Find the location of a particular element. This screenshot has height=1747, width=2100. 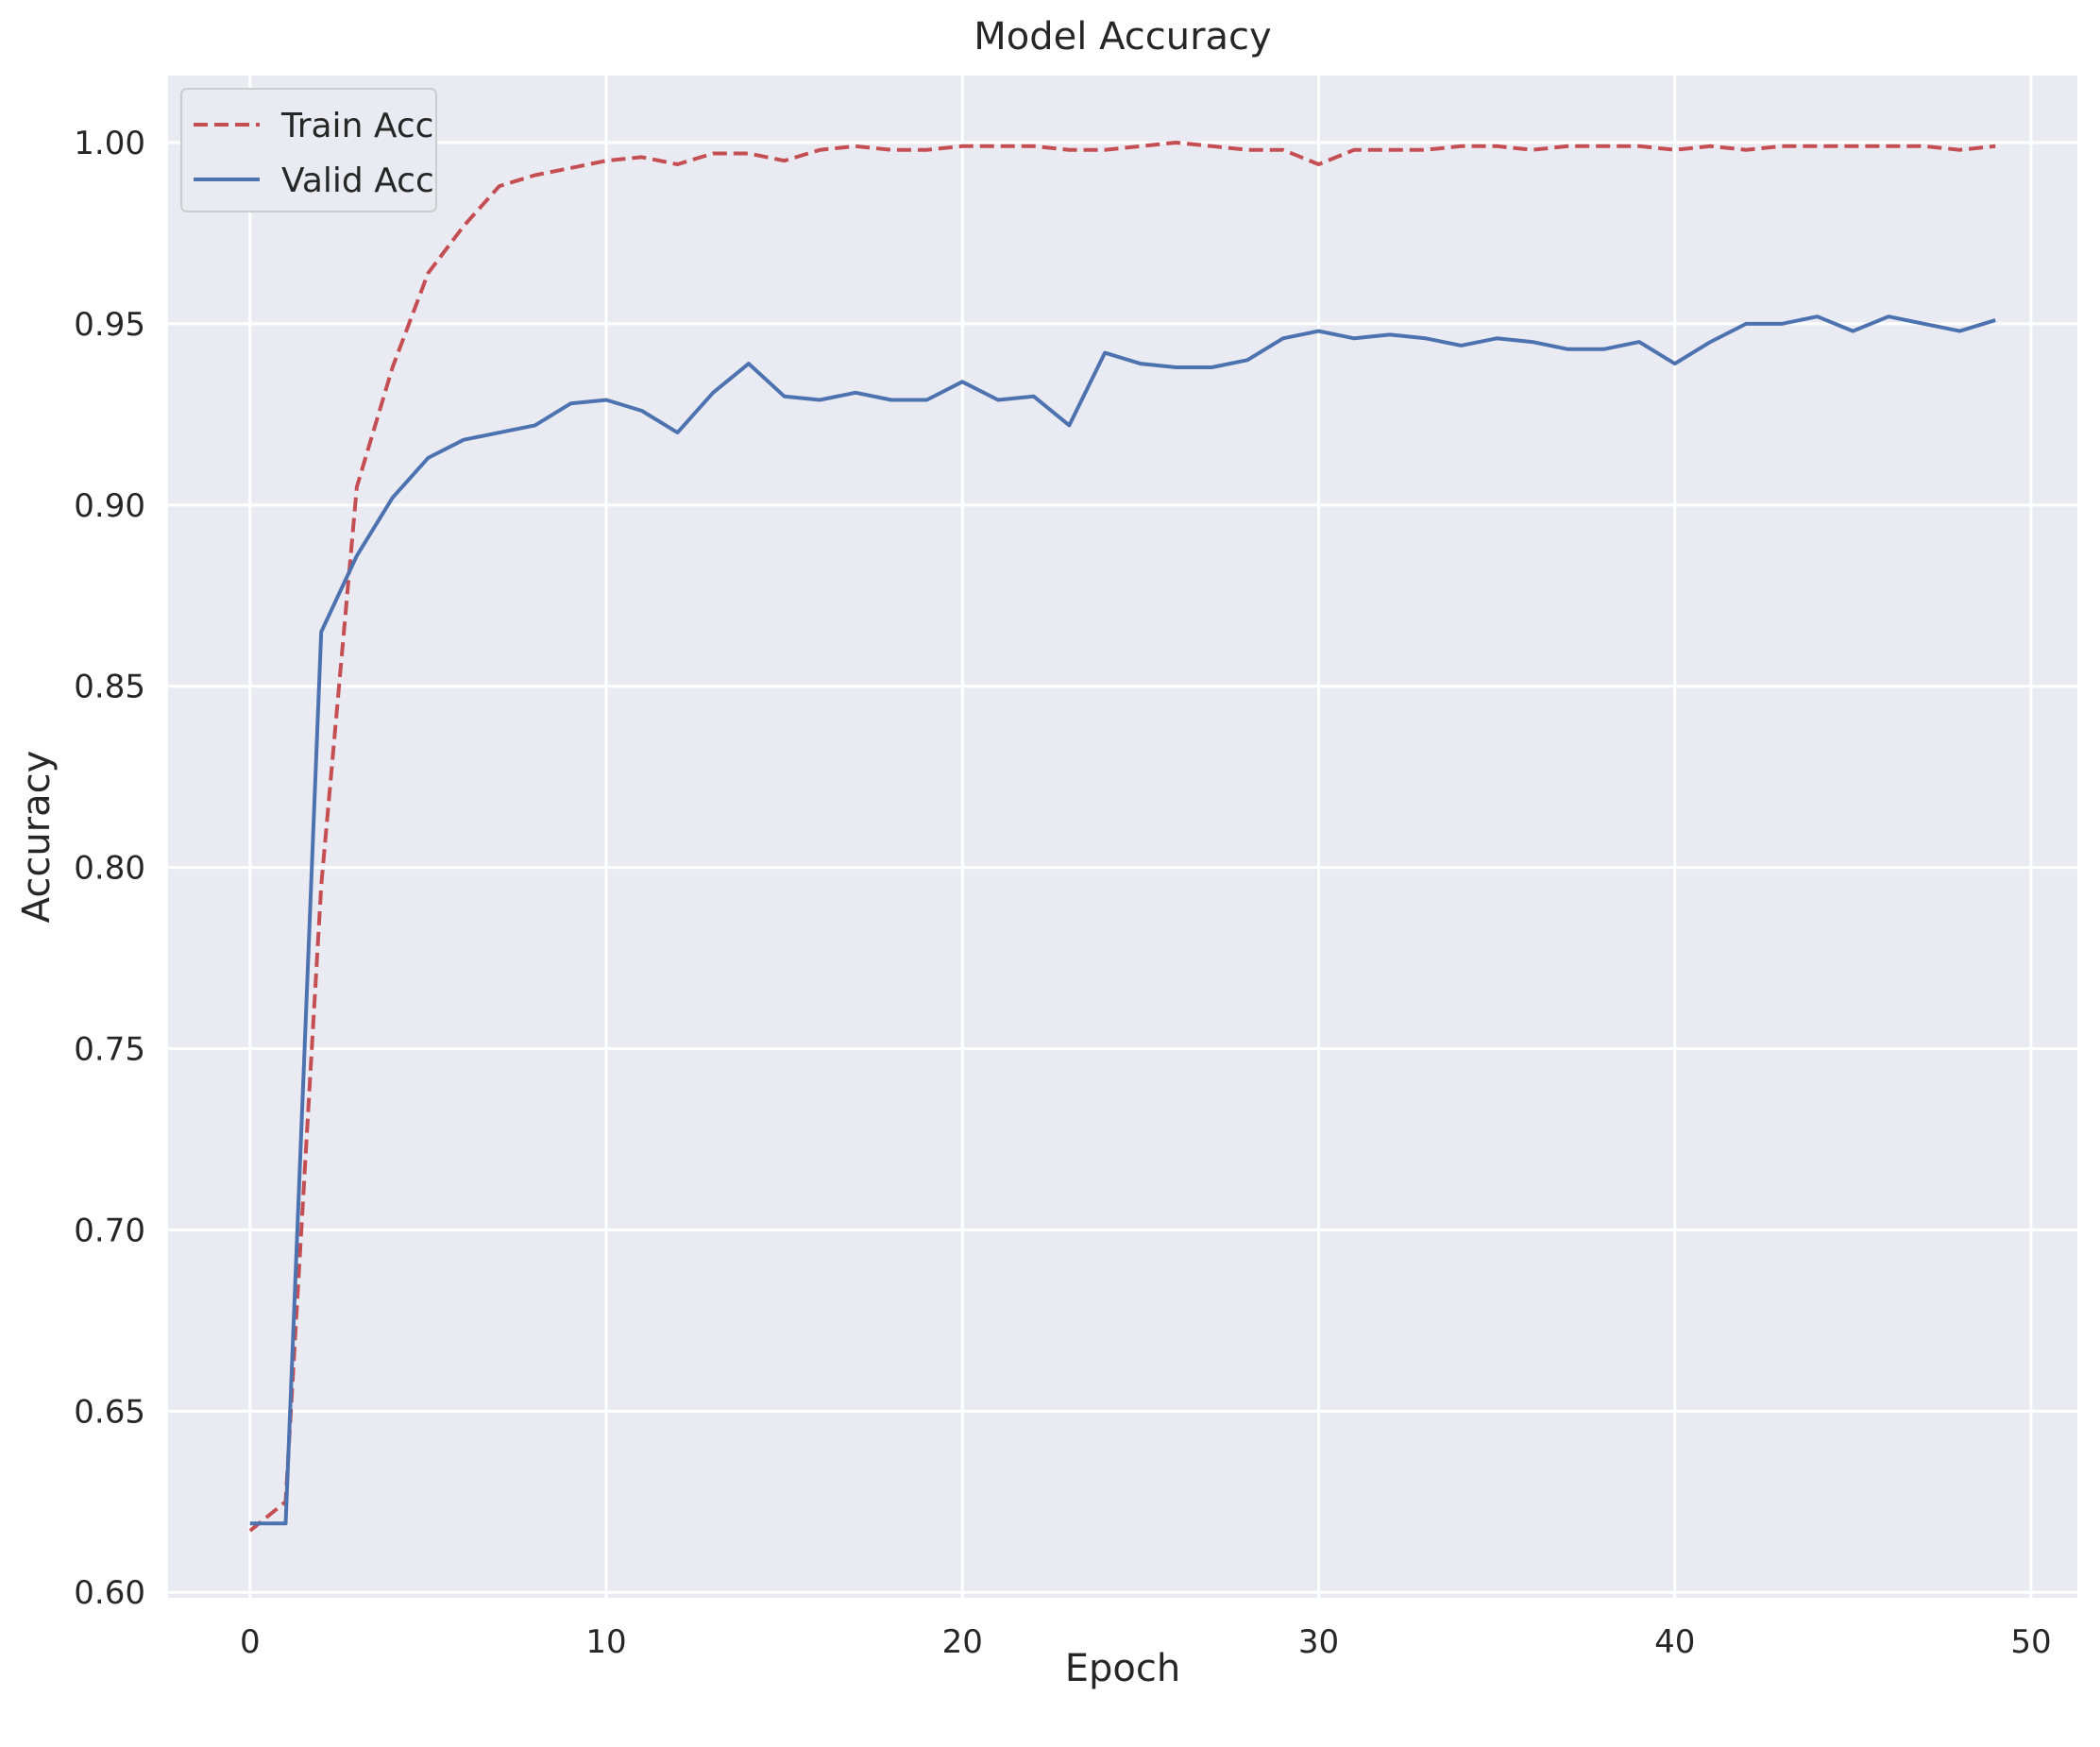

y-tick-label: 0.70 is located at coordinates (109, 1230).